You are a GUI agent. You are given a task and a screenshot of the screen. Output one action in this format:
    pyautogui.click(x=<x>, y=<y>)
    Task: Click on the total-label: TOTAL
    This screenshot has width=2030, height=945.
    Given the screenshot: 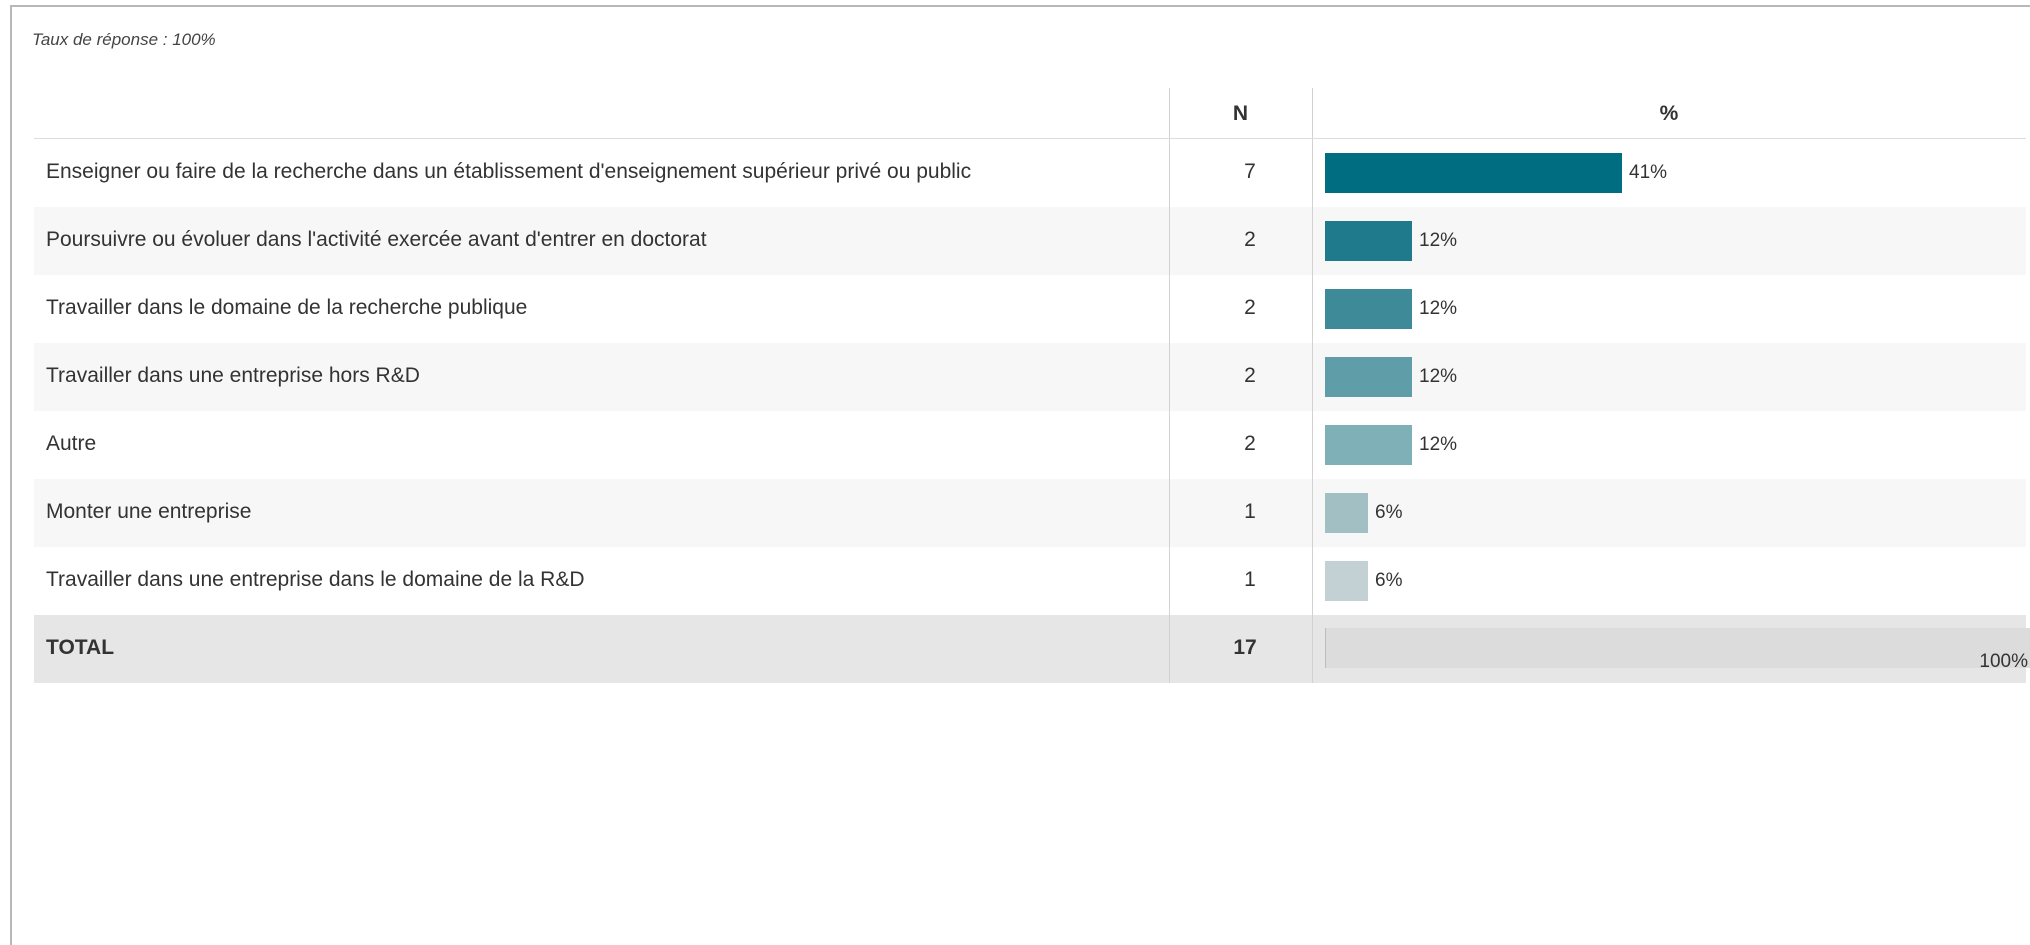 What is the action you would take?
    pyautogui.click(x=80, y=647)
    